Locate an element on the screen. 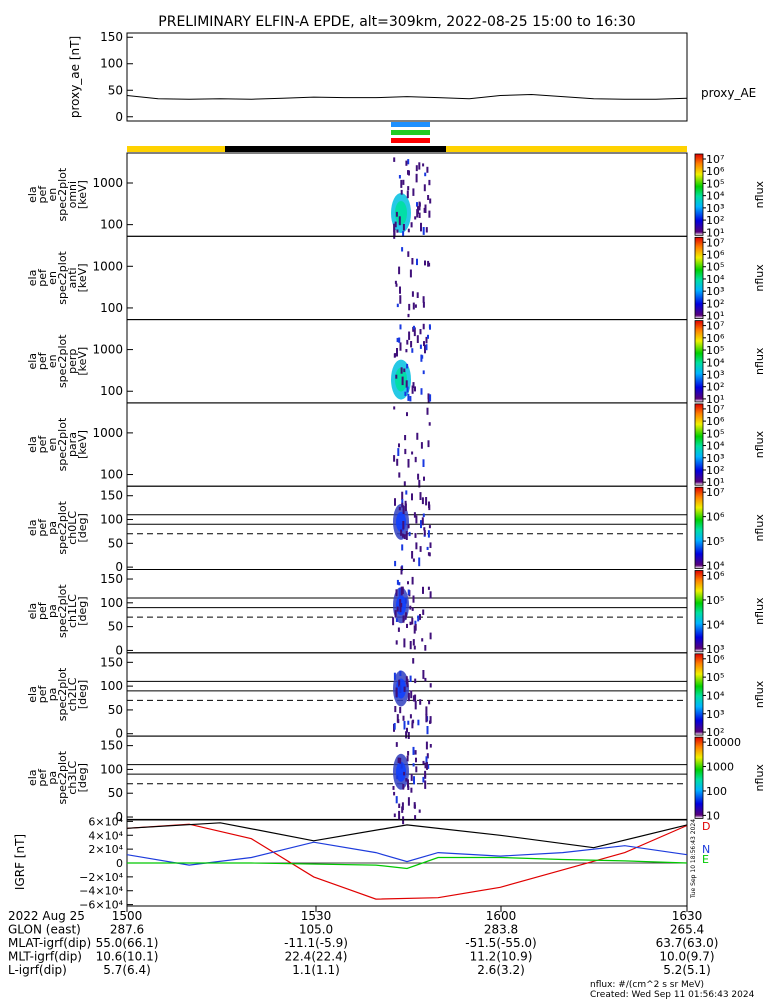 The height and width of the screenshot is (1000, 775). created-timestamp: Created: Wed Sep 11 01:56:43 2024 is located at coordinates (672, 995).